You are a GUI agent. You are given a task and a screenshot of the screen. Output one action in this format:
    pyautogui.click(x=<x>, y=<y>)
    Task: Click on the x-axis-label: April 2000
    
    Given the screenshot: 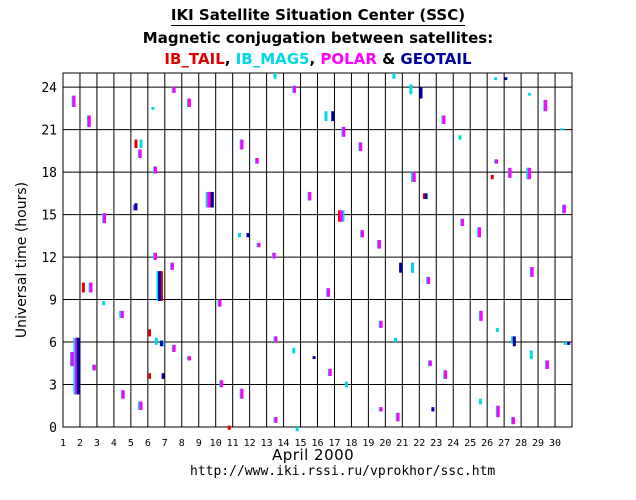 What is the action you would take?
    pyautogui.click(x=313, y=455)
    